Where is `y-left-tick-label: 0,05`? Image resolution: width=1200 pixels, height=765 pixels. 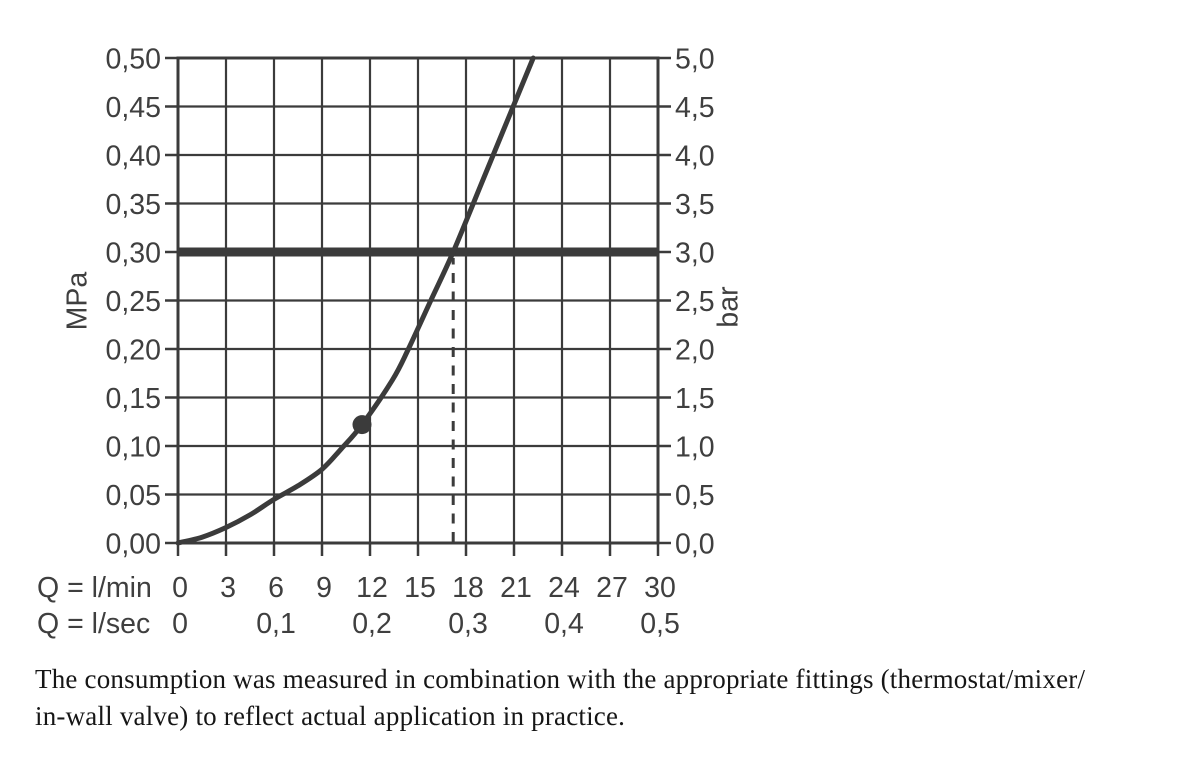 y-left-tick-label: 0,05 is located at coordinates (133, 496).